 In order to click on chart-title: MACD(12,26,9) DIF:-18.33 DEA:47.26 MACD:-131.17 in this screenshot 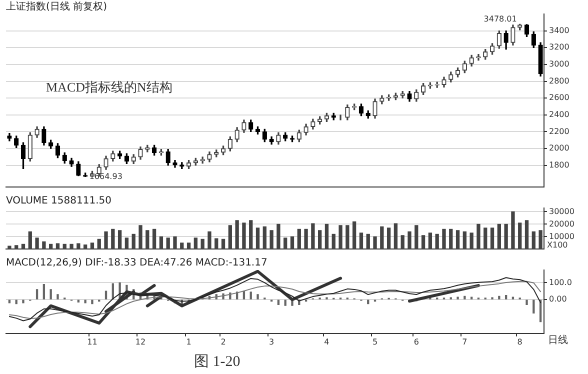, I will do `click(137, 263)`.